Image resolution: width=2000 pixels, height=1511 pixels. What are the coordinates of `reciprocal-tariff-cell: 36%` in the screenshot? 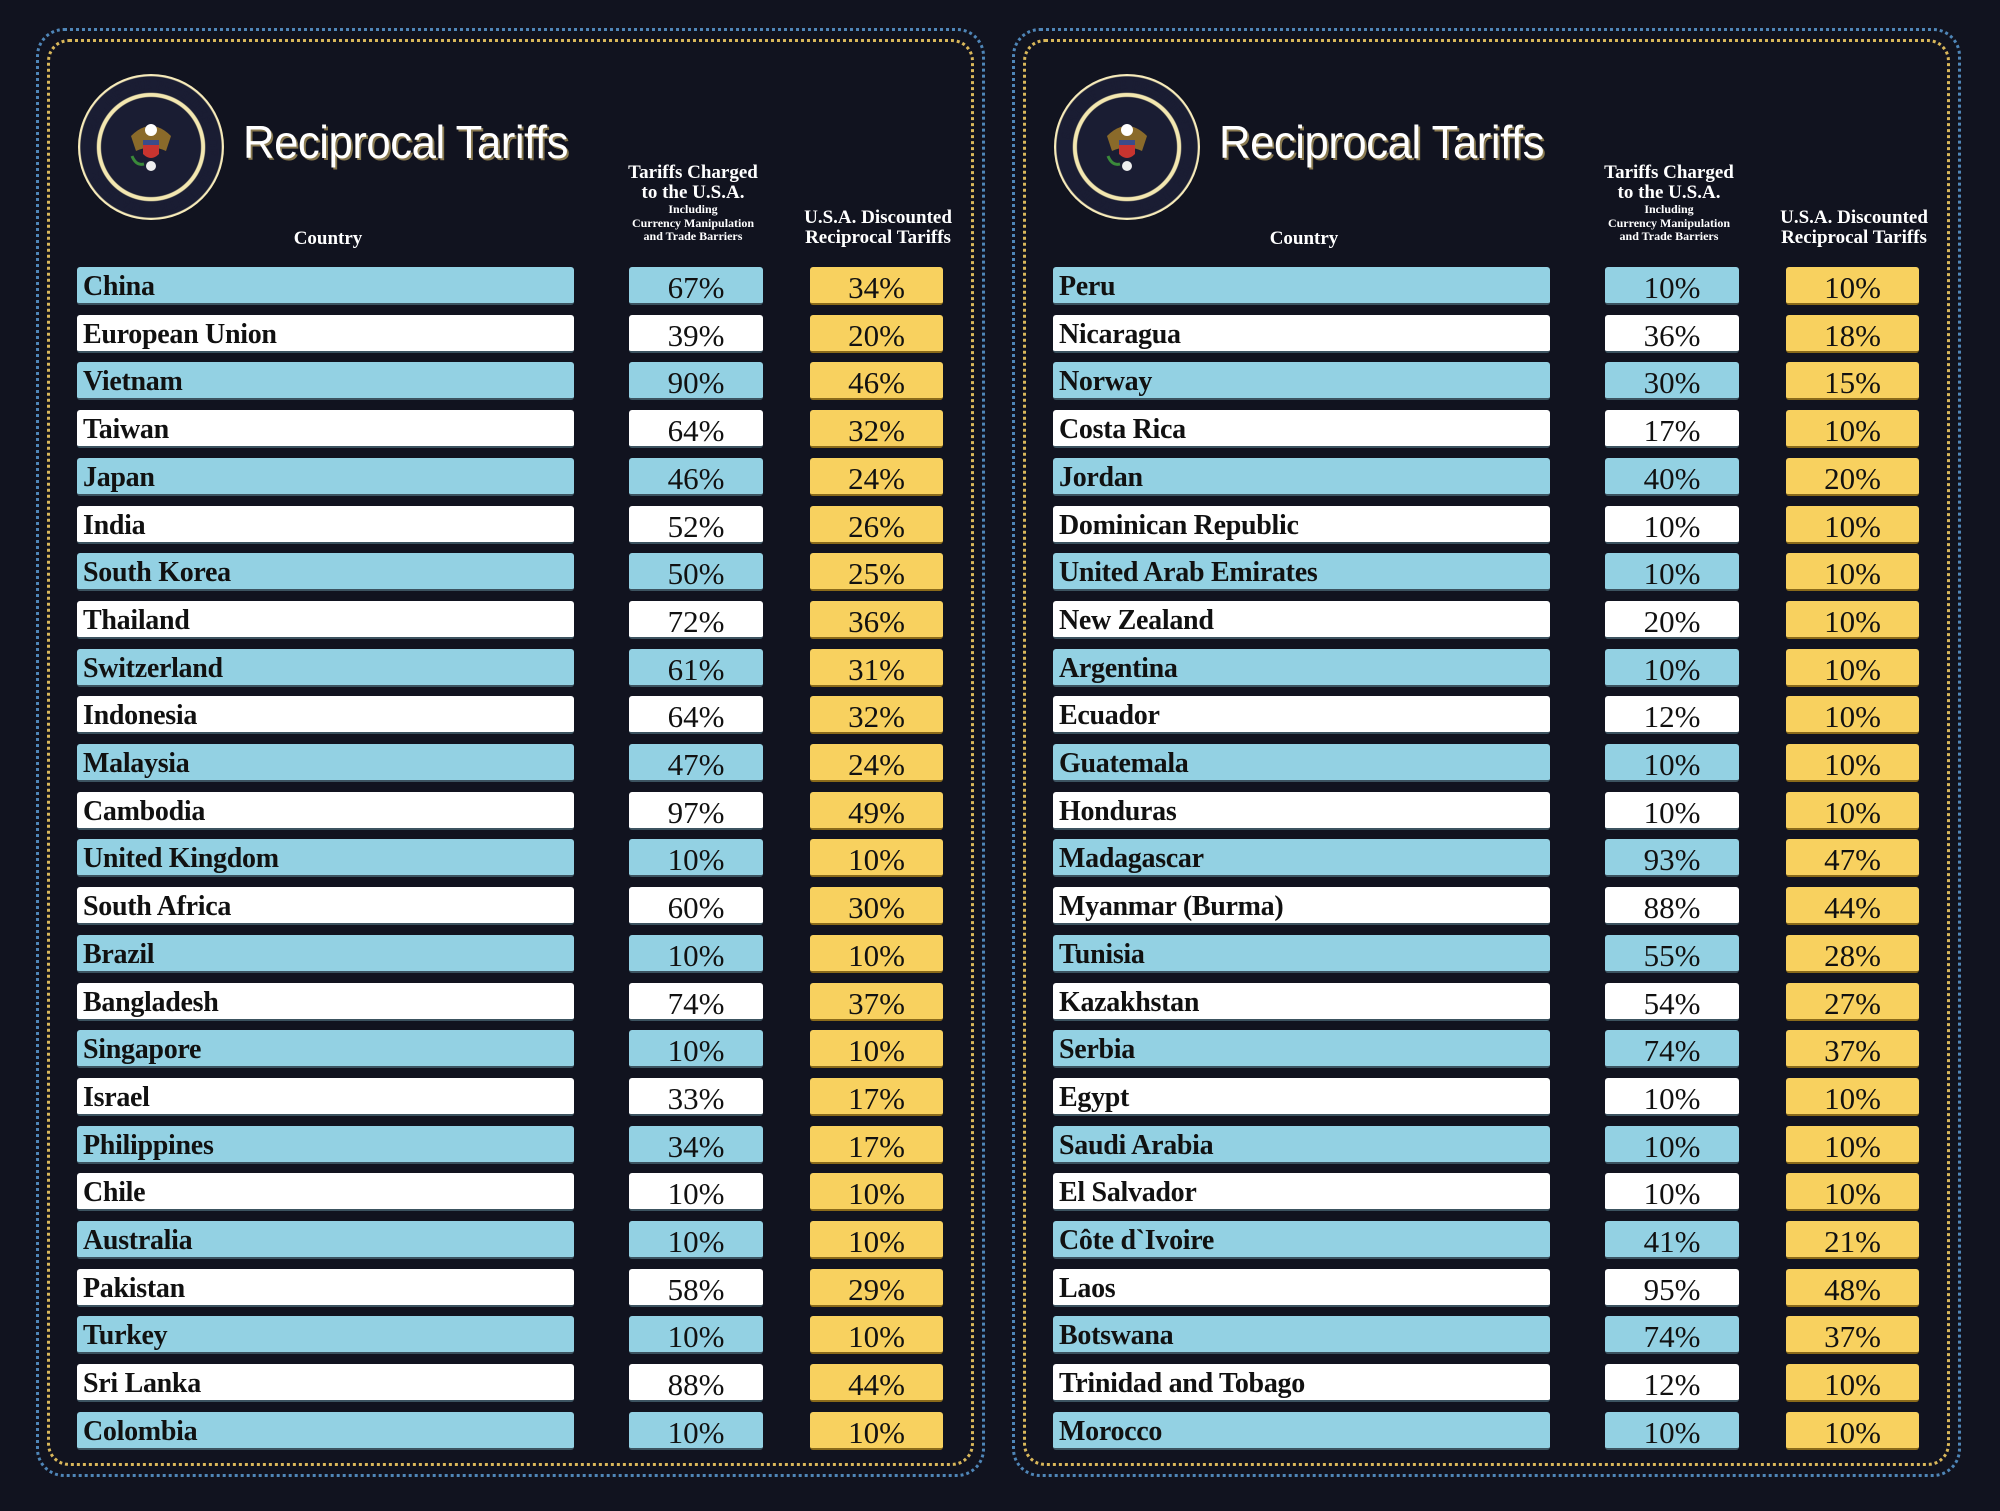 It's located at (876, 619).